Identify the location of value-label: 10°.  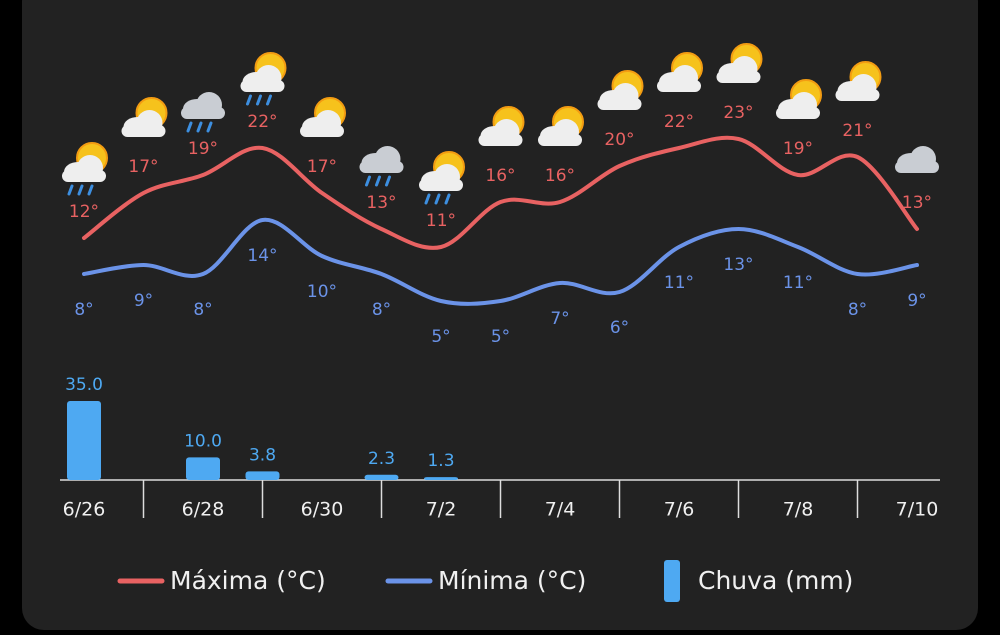
(322, 292).